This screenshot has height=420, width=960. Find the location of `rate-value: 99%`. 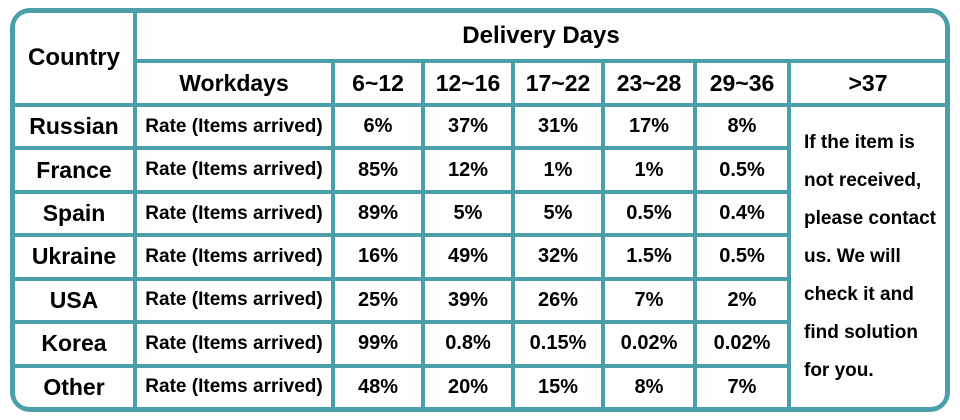

rate-value: 99% is located at coordinates (378, 344).